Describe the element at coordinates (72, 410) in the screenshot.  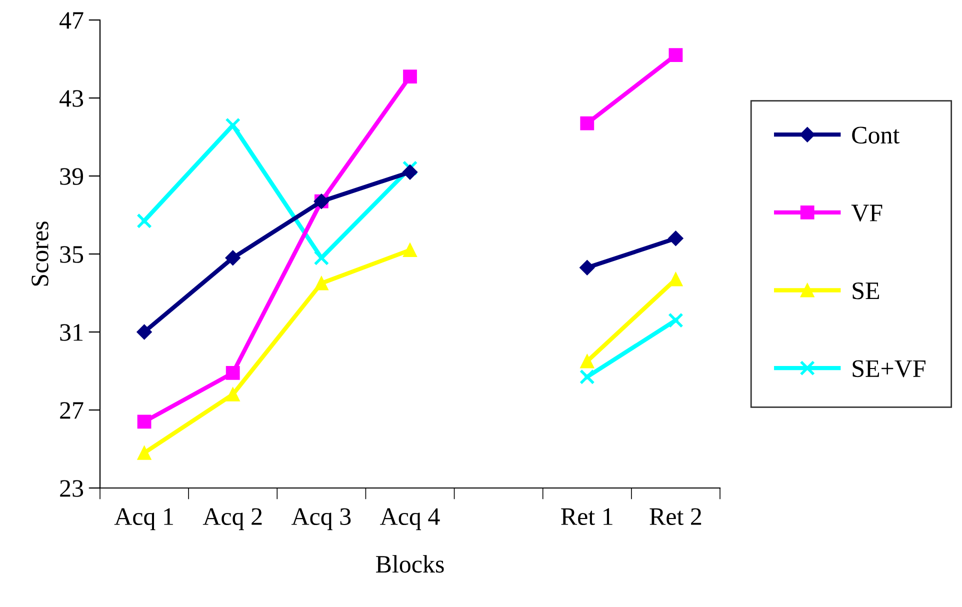
I see `y-tick-label: 27` at that location.